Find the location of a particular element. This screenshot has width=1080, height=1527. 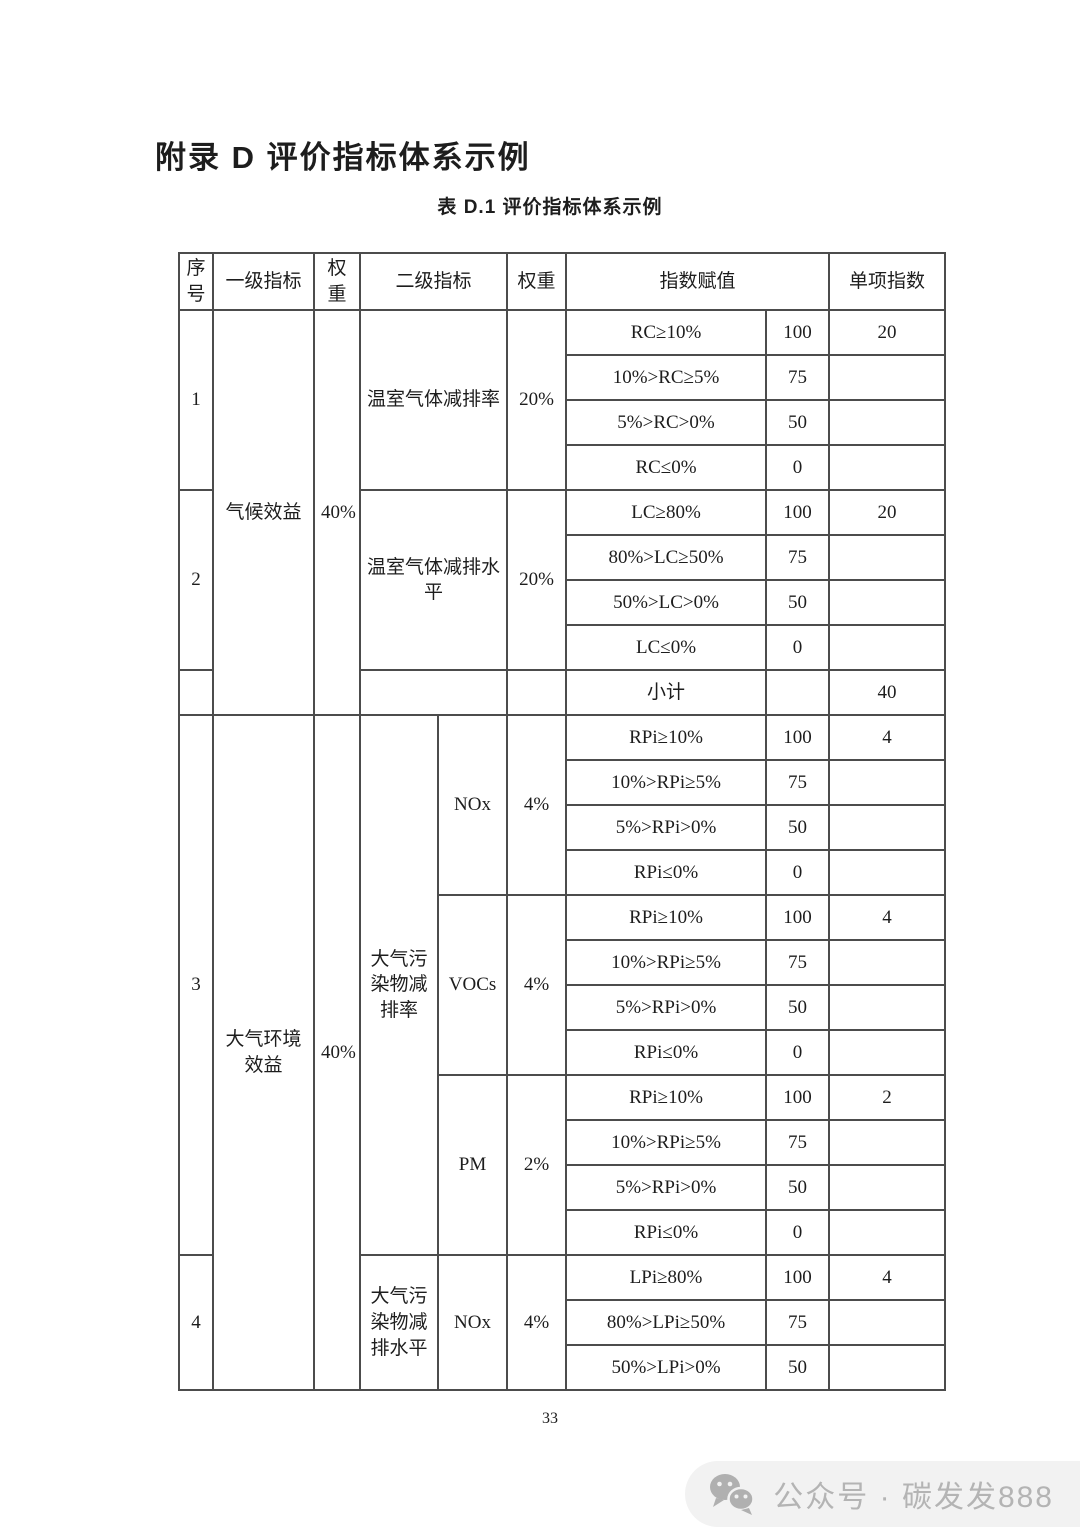

weight-l2-cell: 4% is located at coordinates (537, 1323).